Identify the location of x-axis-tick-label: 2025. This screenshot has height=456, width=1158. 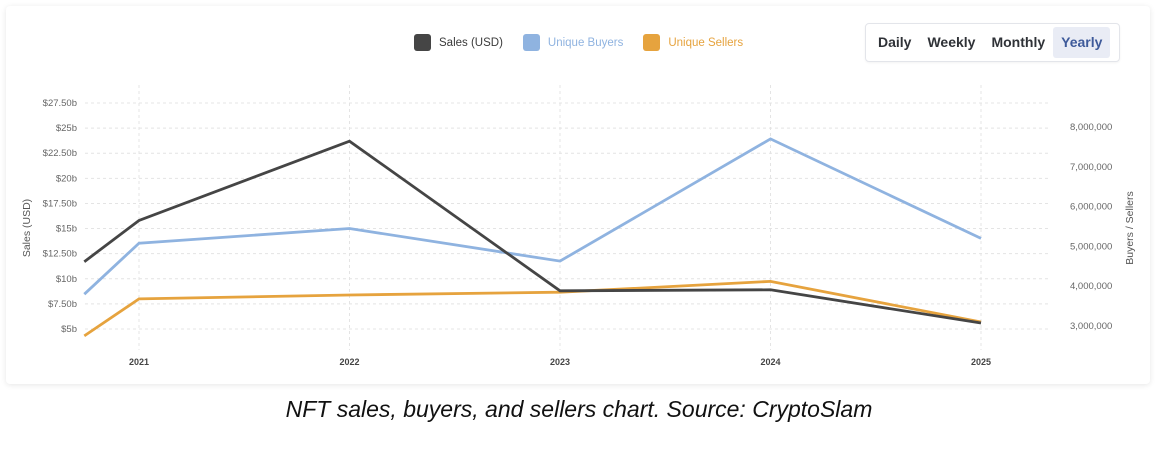
(981, 362).